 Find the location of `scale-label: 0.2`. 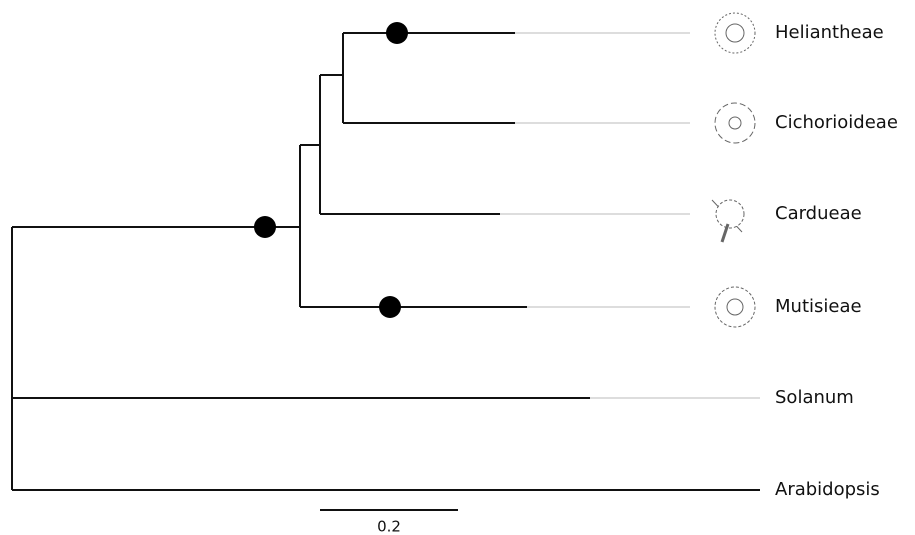

scale-label: 0.2 is located at coordinates (389, 526).